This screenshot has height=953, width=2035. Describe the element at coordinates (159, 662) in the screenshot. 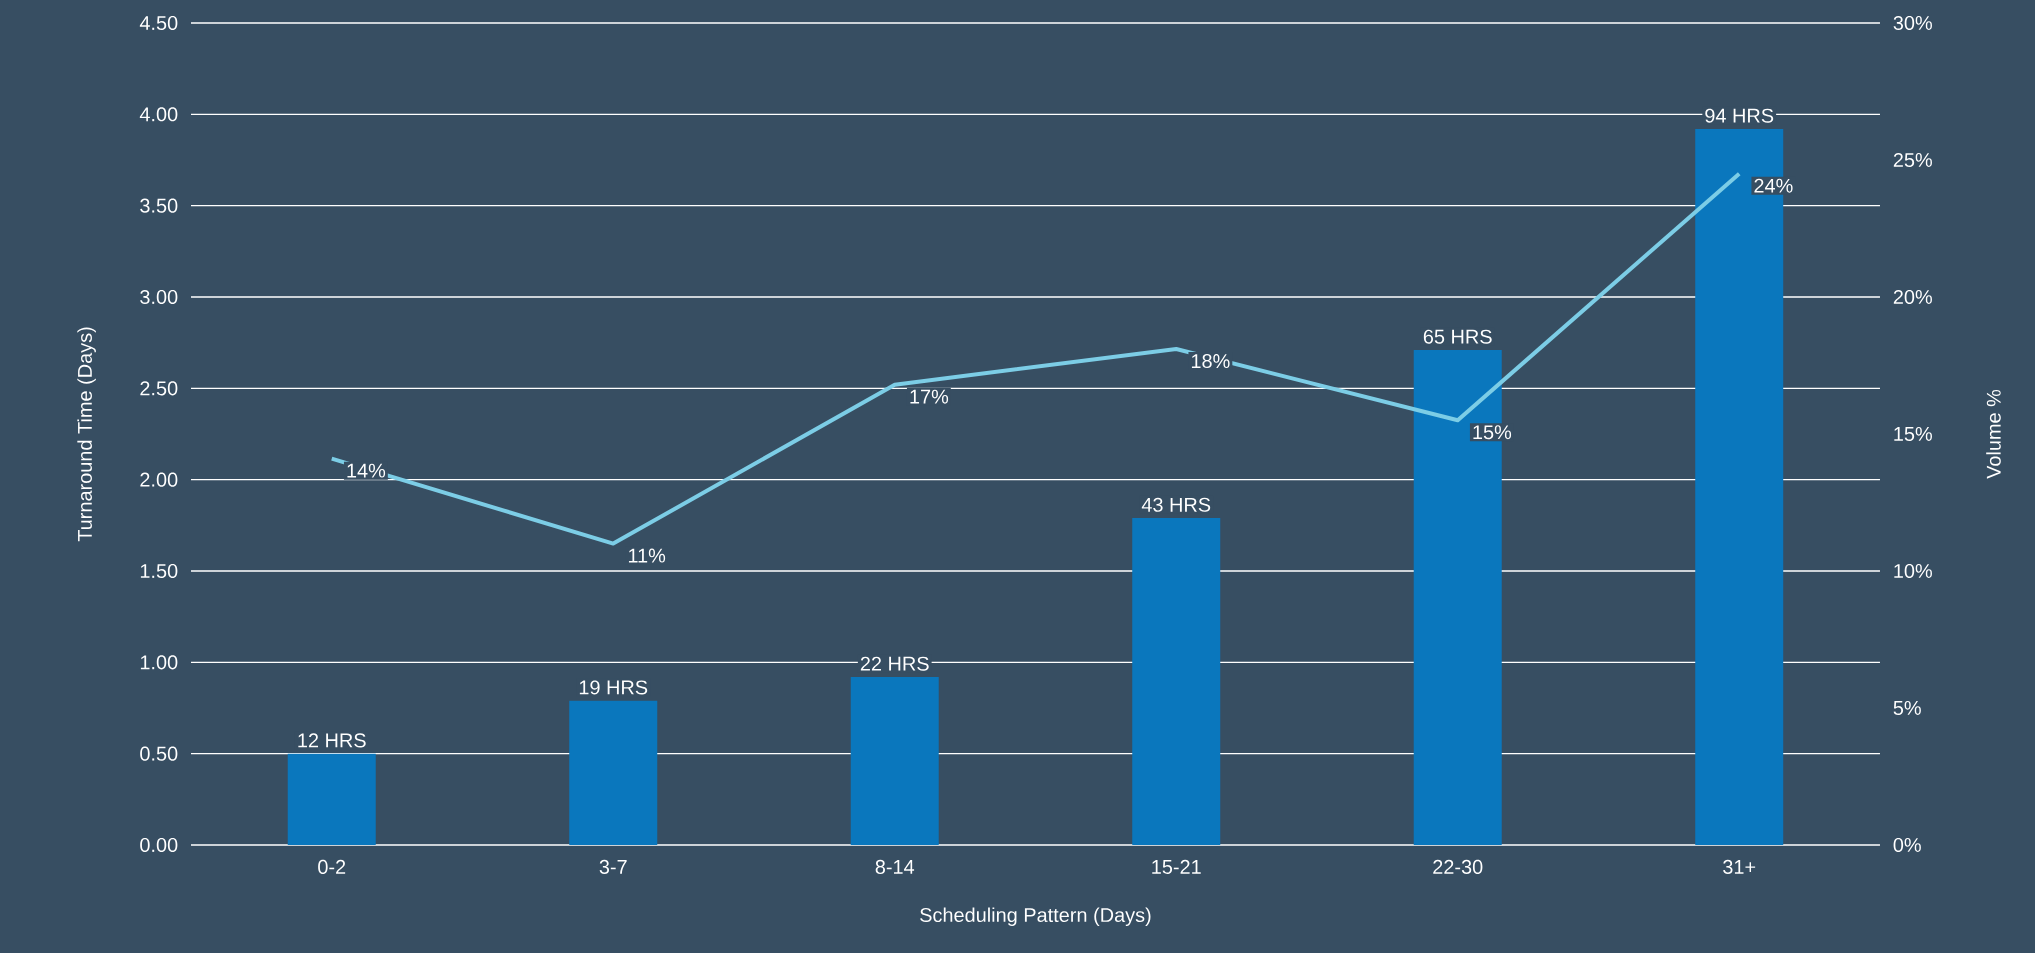

I see `y-tick-label: 1.00` at that location.